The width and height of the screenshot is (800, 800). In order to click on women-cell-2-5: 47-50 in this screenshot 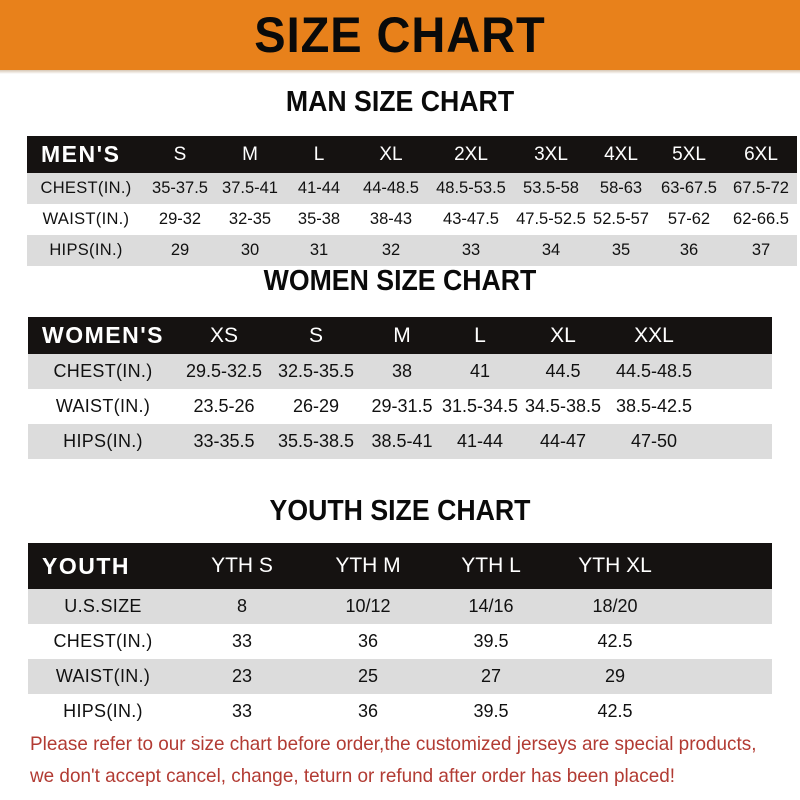, I will do `click(654, 441)`.